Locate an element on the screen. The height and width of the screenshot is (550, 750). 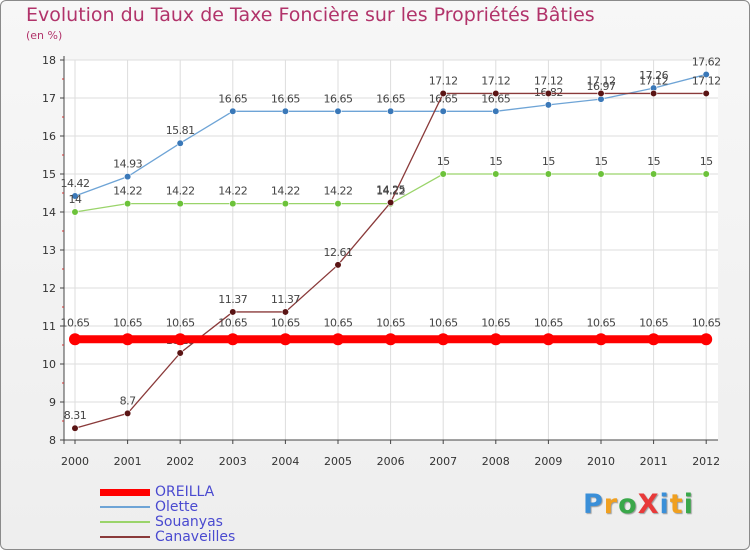
x-tick-label: 2009 is located at coordinates (548, 461).